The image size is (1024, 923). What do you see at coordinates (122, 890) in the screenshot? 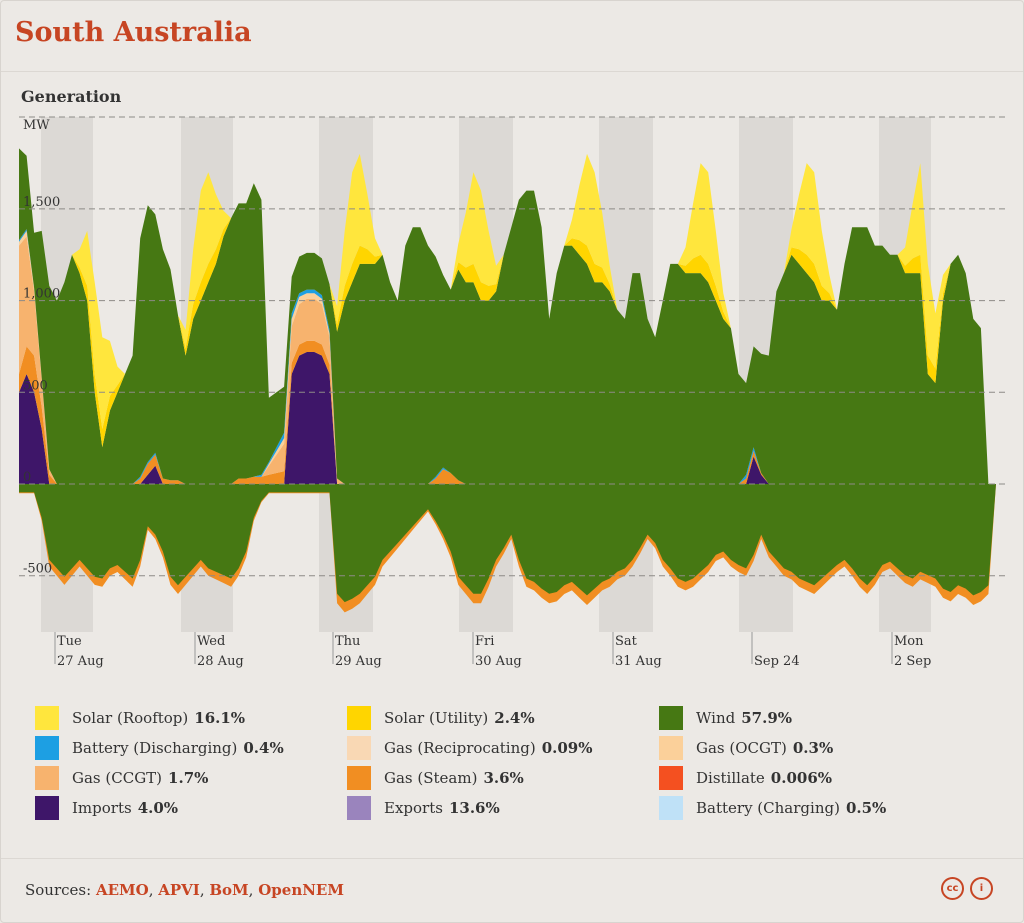
I see `source-link-aemo: AEMO` at bounding box center [122, 890].